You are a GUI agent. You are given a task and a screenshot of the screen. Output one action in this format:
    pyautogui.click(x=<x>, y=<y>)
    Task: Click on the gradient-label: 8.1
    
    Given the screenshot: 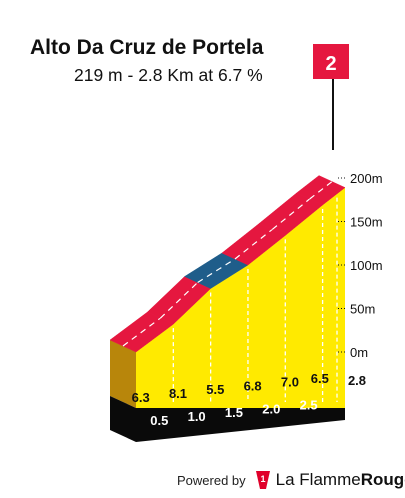 What is the action you would take?
    pyautogui.click(x=178, y=393)
    